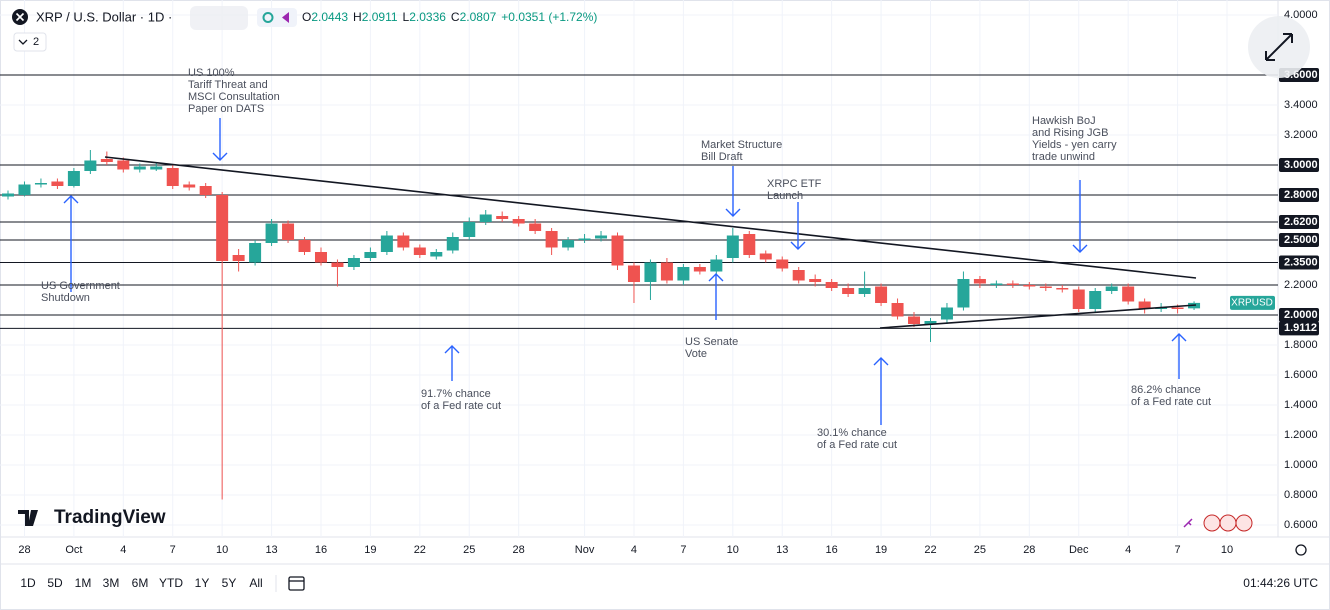 This screenshot has width=1330, height=610. Describe the element at coordinates (296, 583) in the screenshot. I see `calendar-icon` at that location.